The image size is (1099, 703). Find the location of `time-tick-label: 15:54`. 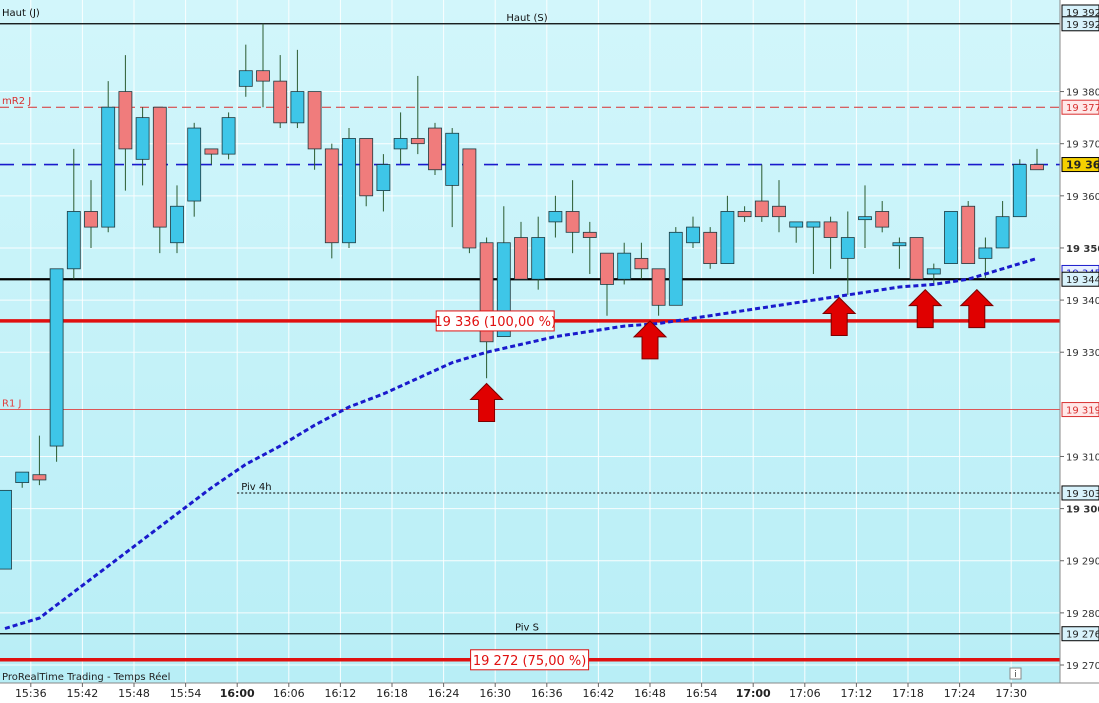

time-tick-label: 15:54 is located at coordinates (186, 693).